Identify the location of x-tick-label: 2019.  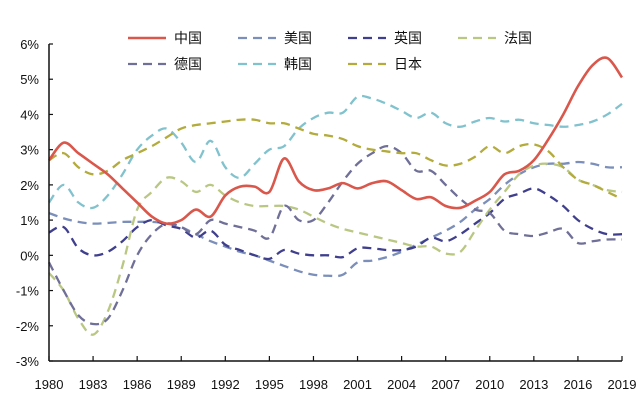
(622, 384).